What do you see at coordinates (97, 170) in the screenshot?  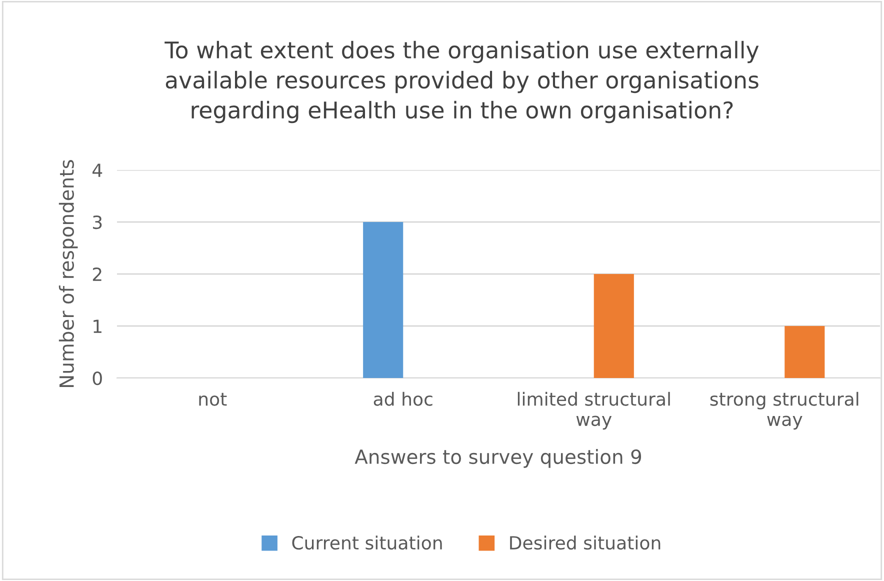 I see `y-tick-label: 4` at bounding box center [97, 170].